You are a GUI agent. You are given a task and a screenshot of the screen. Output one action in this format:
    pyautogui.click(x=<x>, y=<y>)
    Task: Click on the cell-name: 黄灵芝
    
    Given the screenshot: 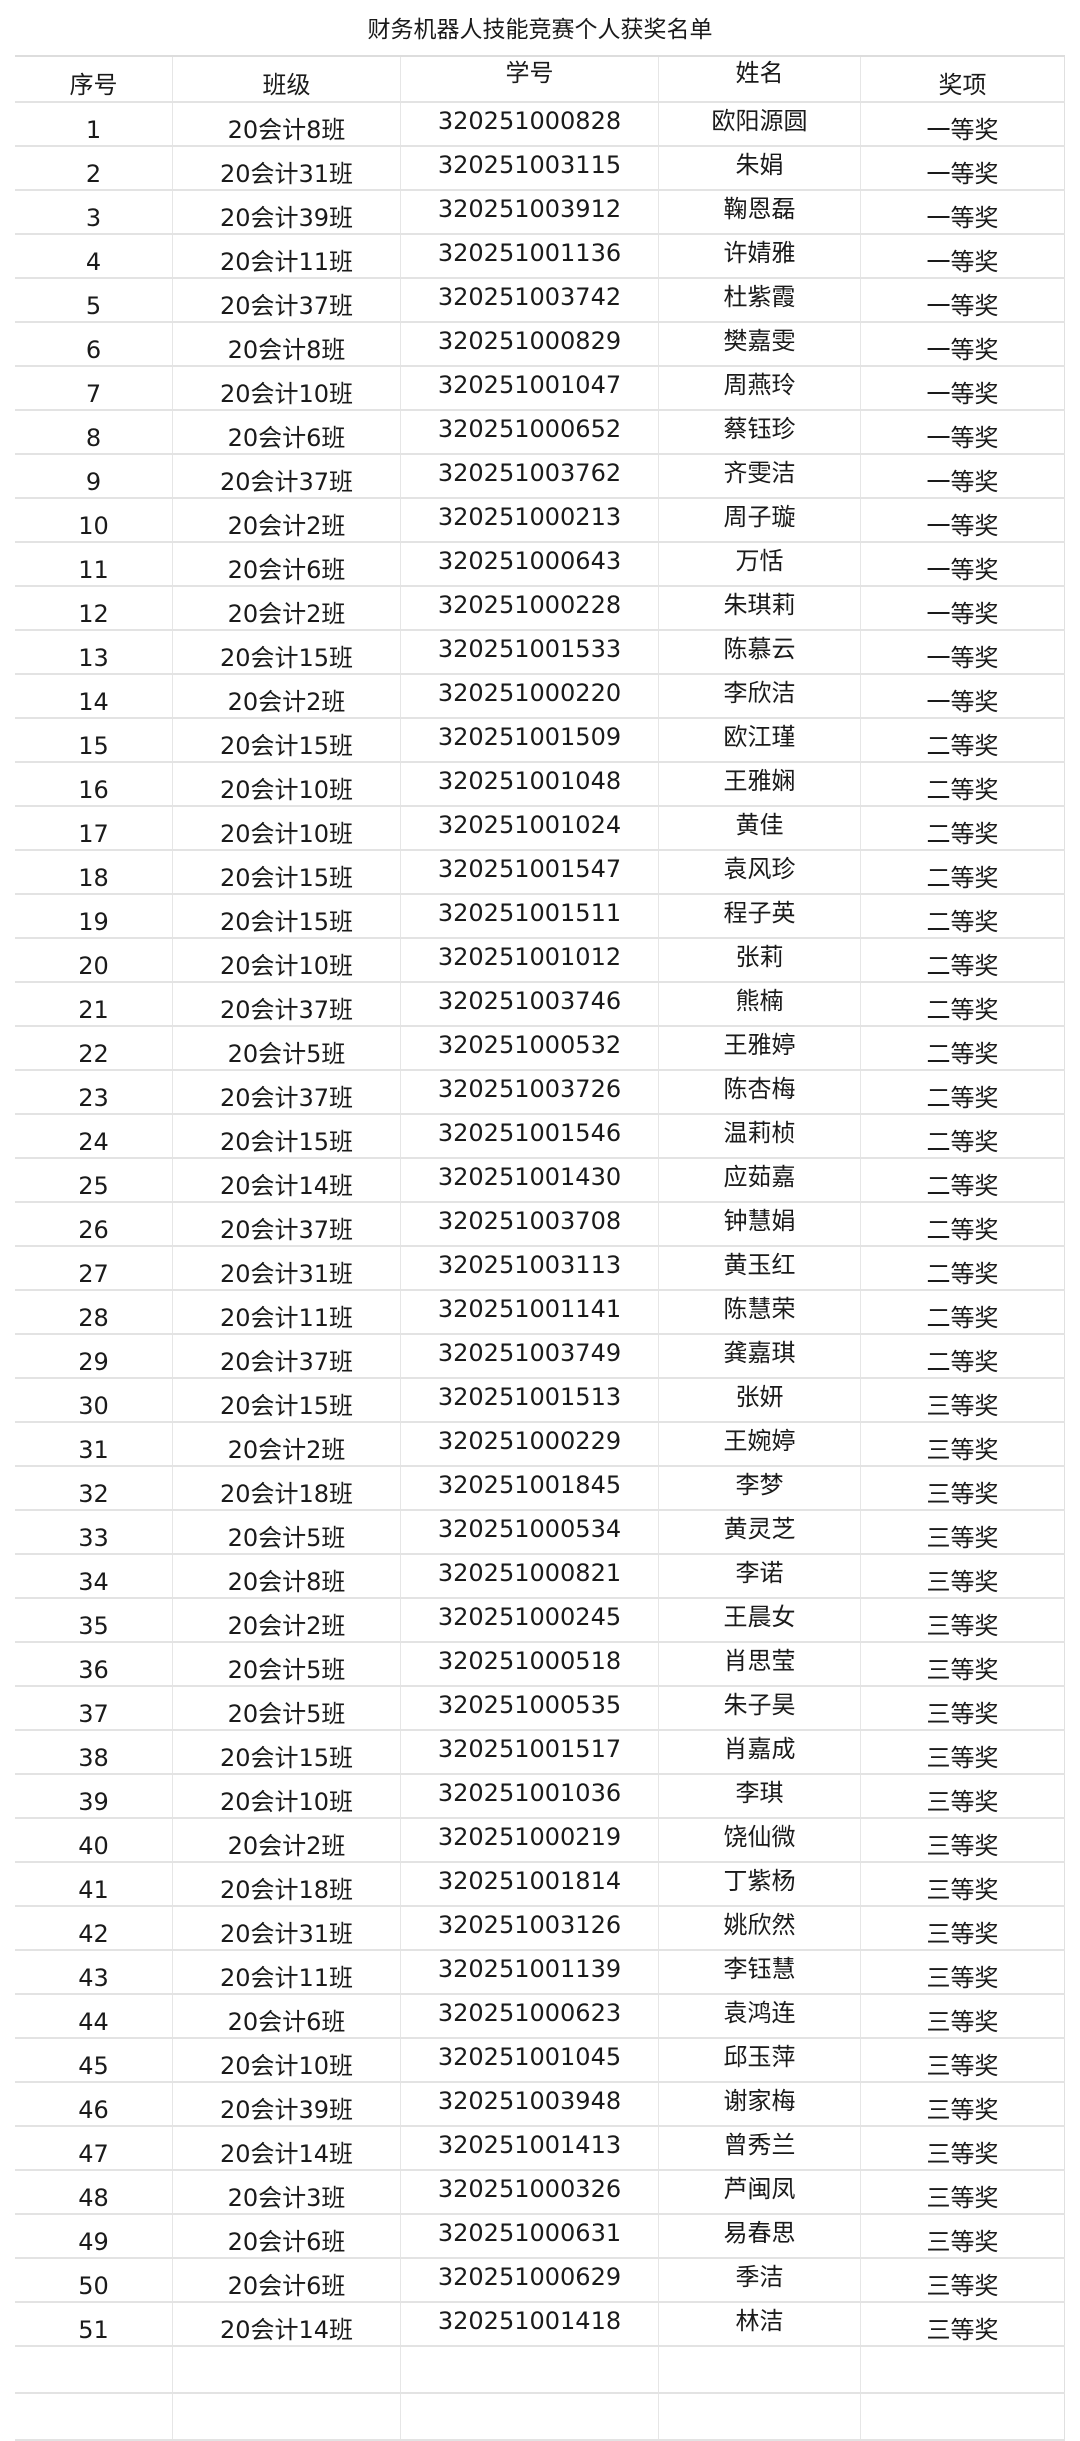 What is the action you would take?
    pyautogui.click(x=760, y=1532)
    